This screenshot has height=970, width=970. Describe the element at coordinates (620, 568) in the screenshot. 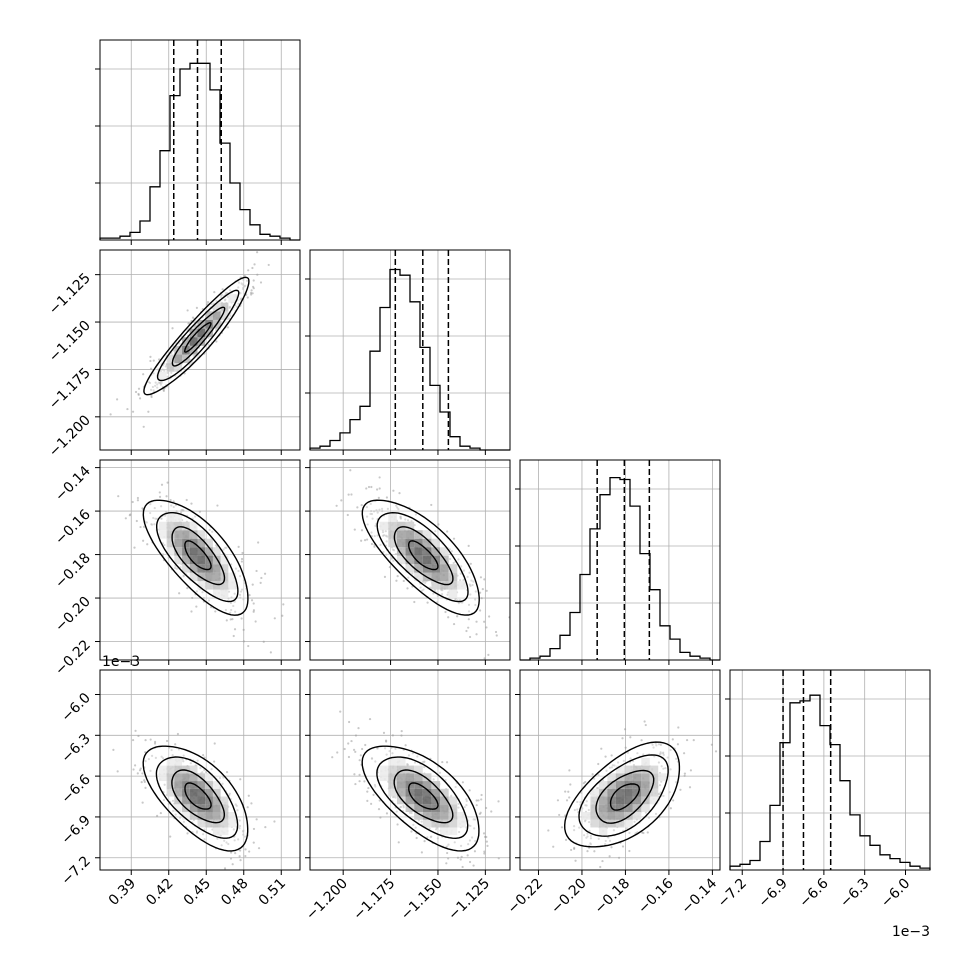

I see `histogram-step-line` at that location.